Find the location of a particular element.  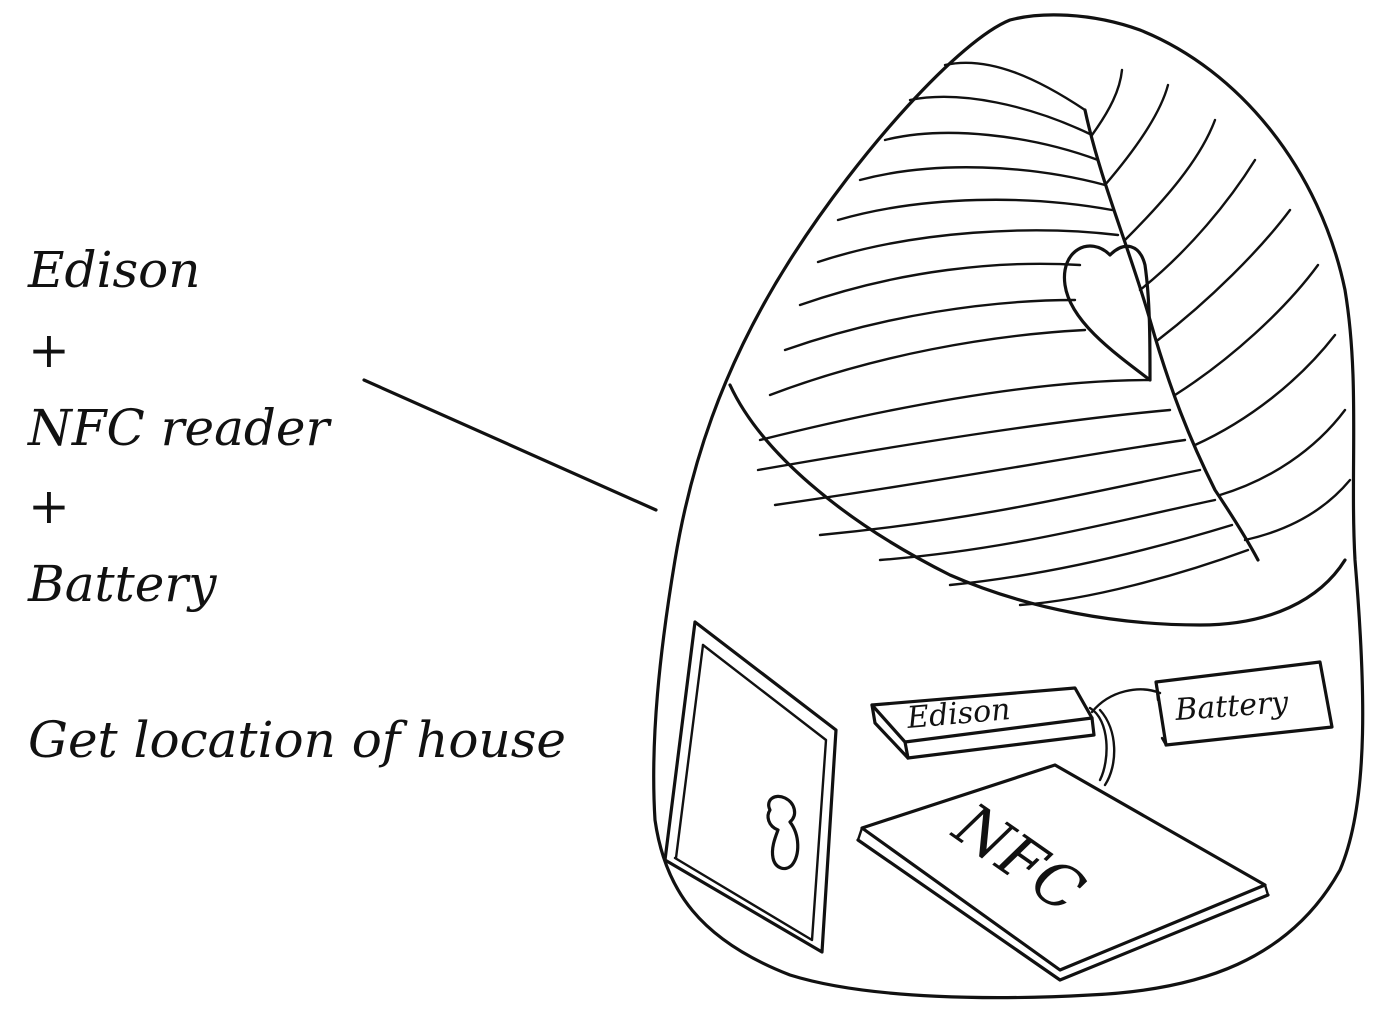

leaf-lower-edge is located at coordinates (1037, 505).